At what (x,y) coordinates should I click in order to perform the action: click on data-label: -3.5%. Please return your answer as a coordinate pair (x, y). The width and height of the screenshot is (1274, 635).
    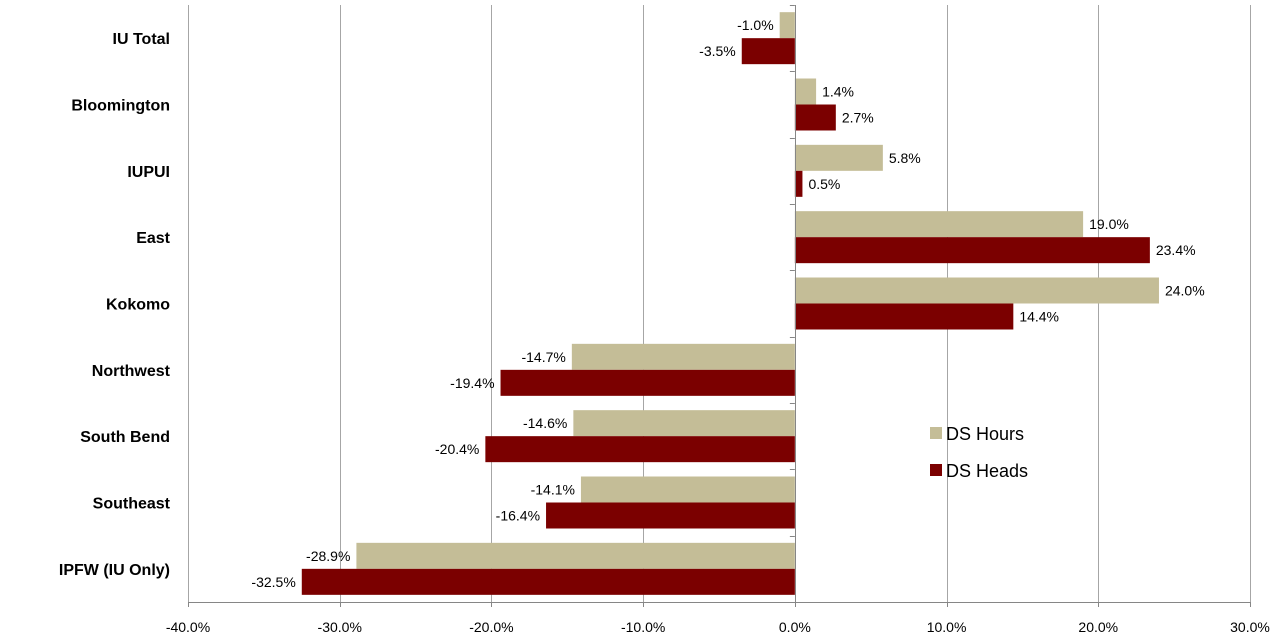
    Looking at the image, I should click on (717, 51).